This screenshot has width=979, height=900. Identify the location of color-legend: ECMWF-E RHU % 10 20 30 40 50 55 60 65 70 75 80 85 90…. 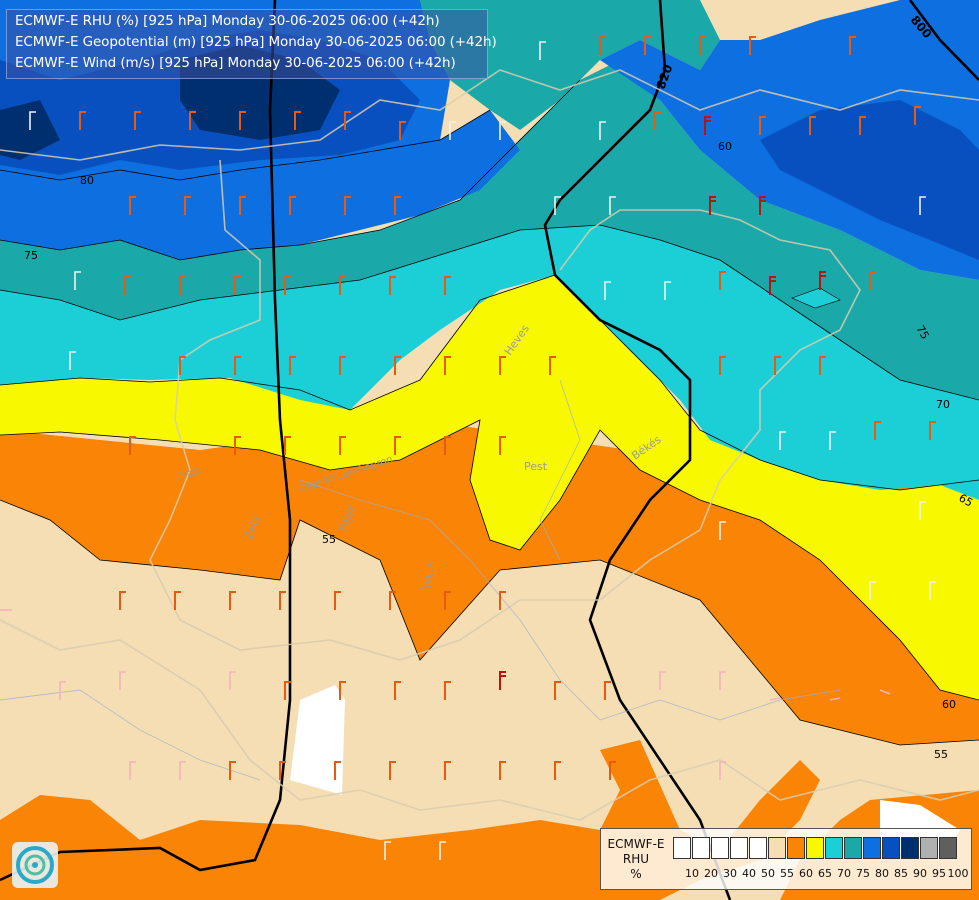
(786, 859).